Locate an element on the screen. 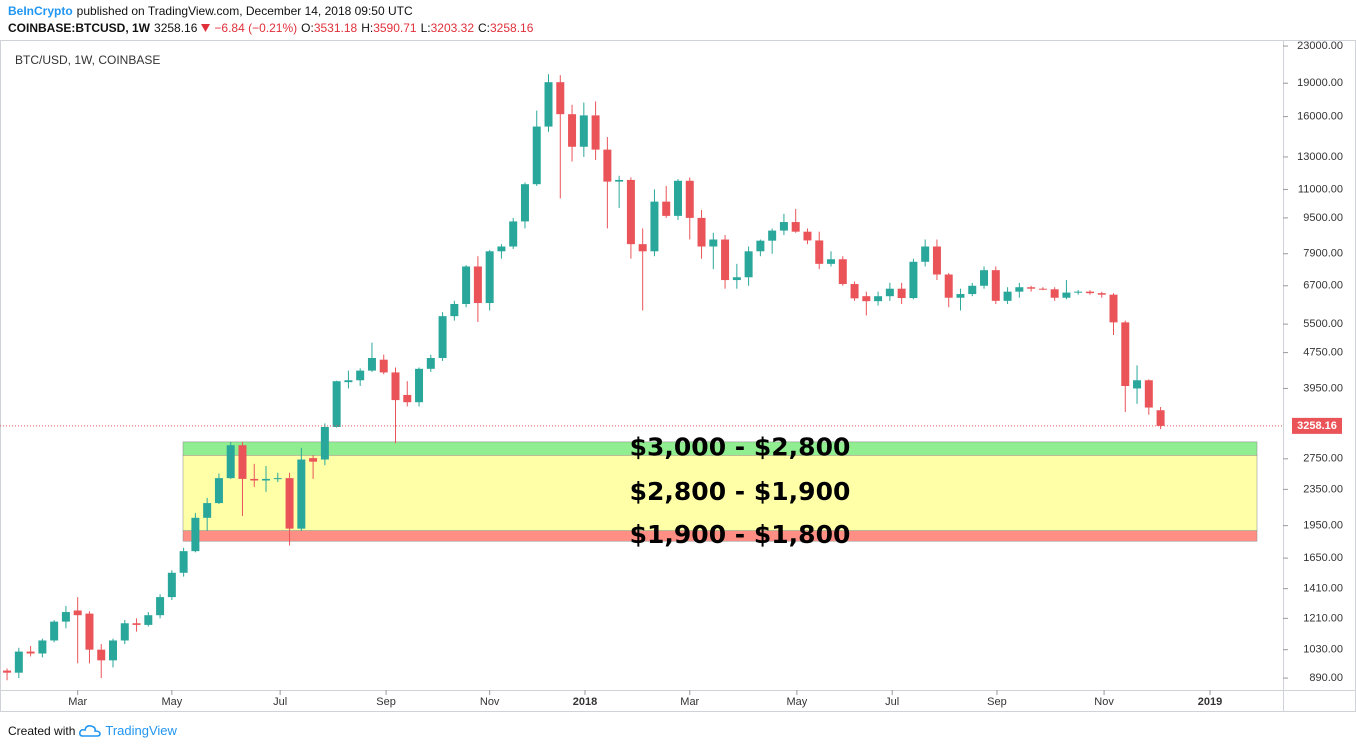 The width and height of the screenshot is (1356, 749). y-tick-label: 3950.00 is located at coordinates (1323, 388).